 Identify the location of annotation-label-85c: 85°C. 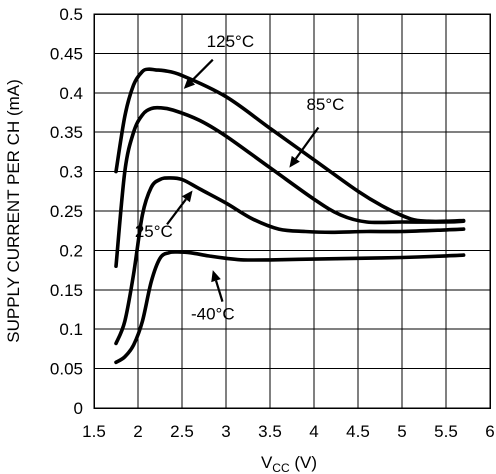
(325, 104).